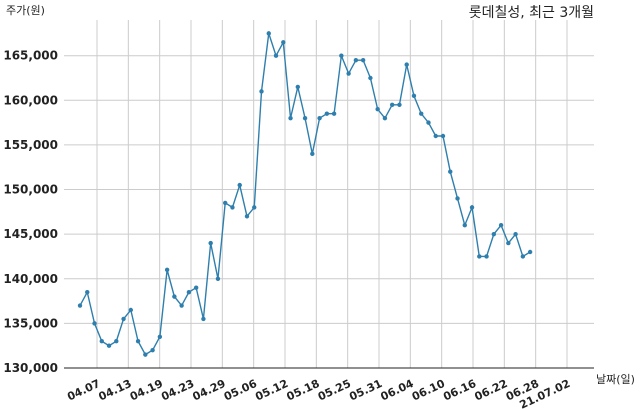  I want to click on y-tick-label: 150,000, so click(30, 190).